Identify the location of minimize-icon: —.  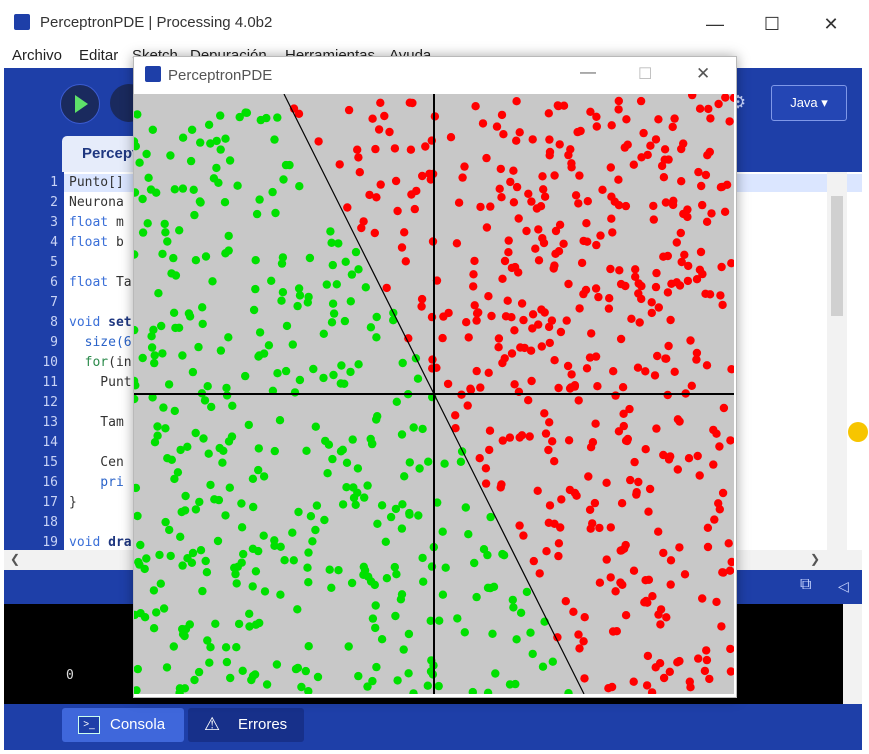
(715, 24).